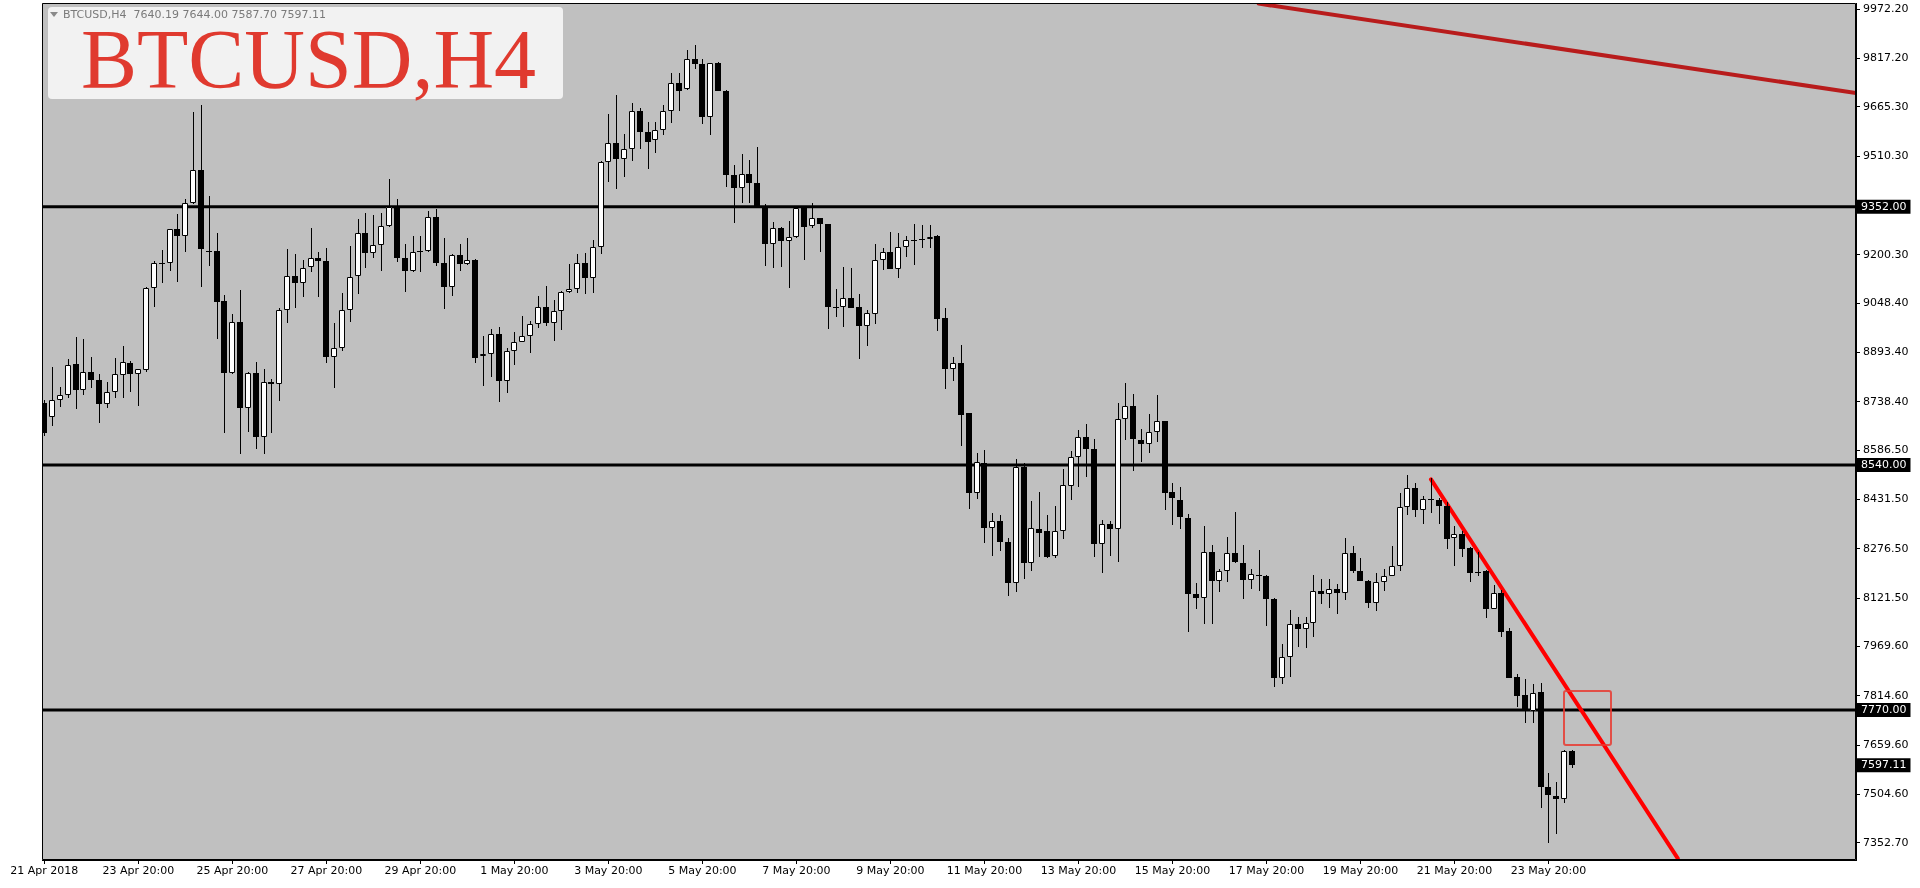 Image resolution: width=1920 pixels, height=888 pixels. Describe the element at coordinates (796, 871) in the screenshot. I see `x-tick-label: 7 May 20:00` at that location.